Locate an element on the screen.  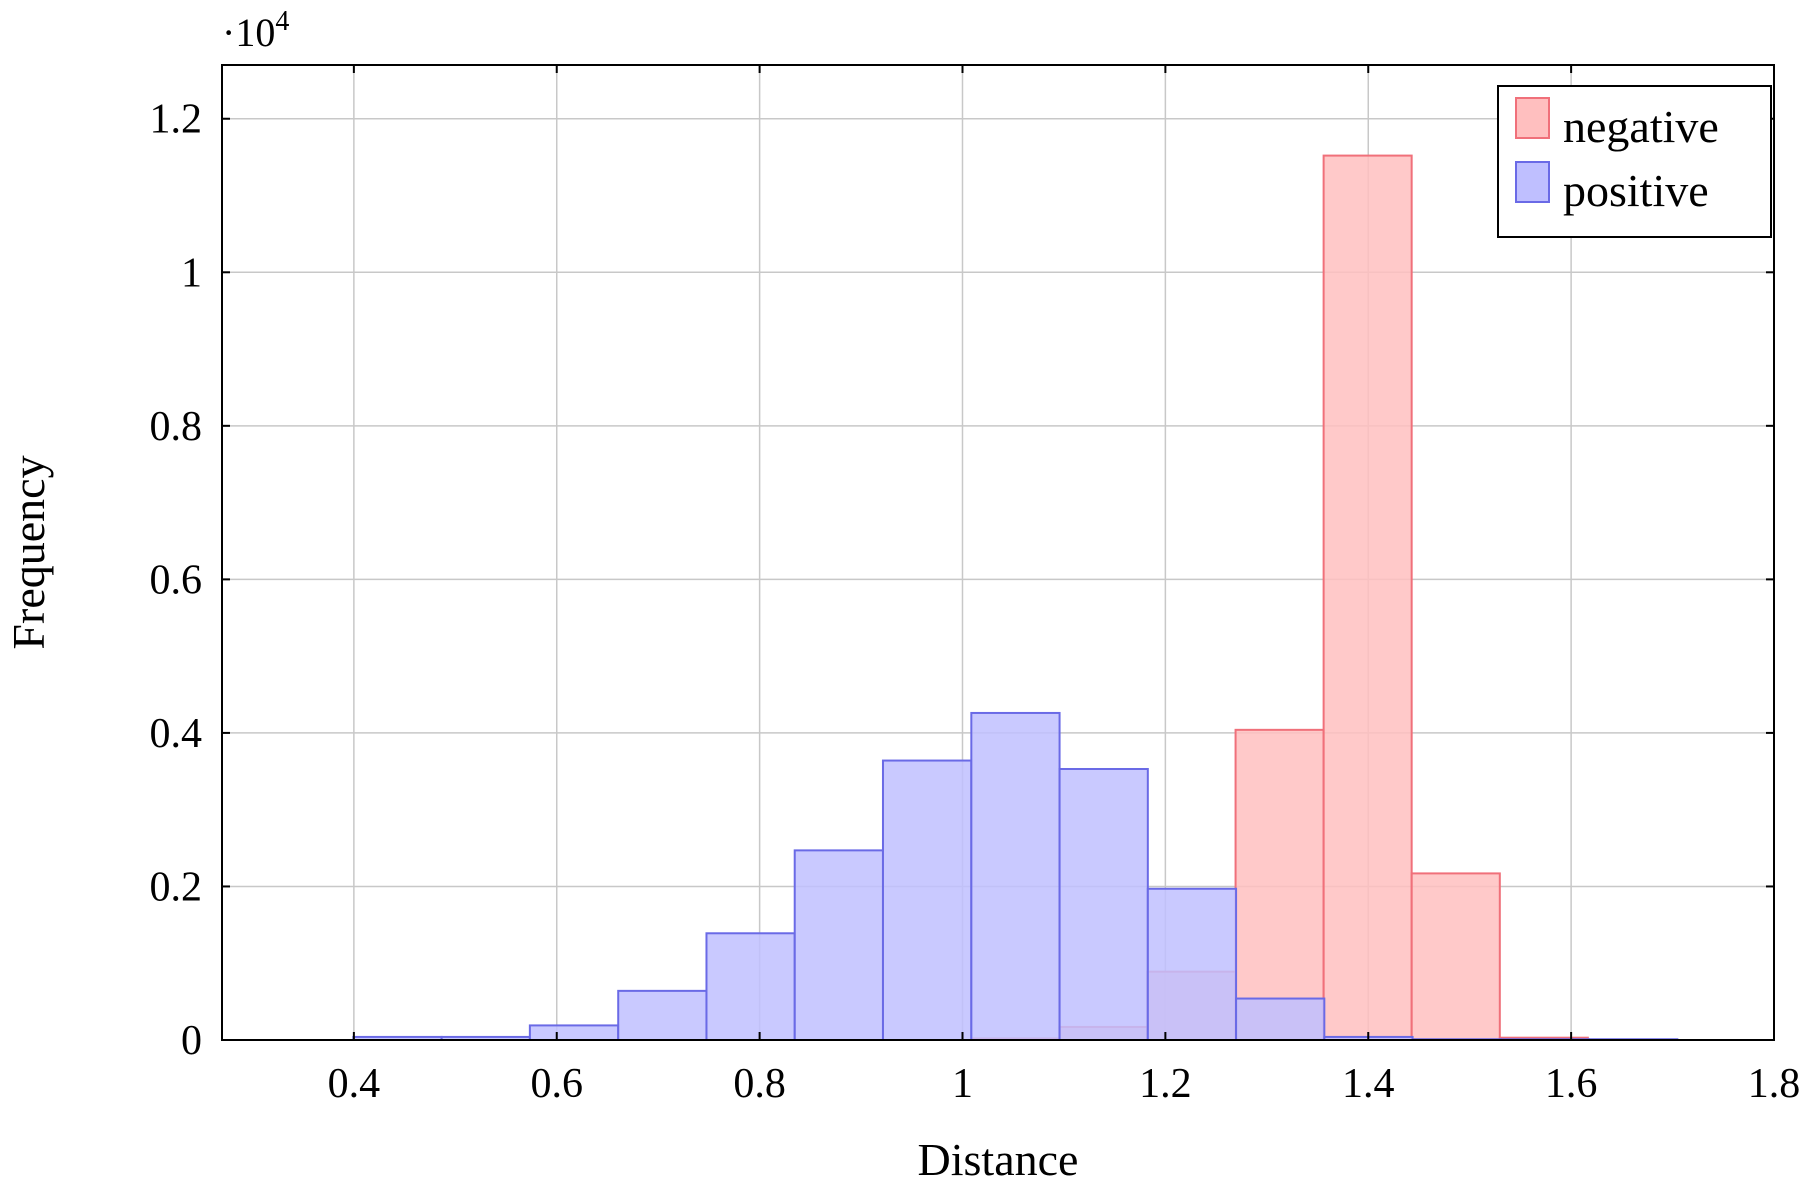
y-axis-multiplier: ·104 is located at coordinates (255, 30).